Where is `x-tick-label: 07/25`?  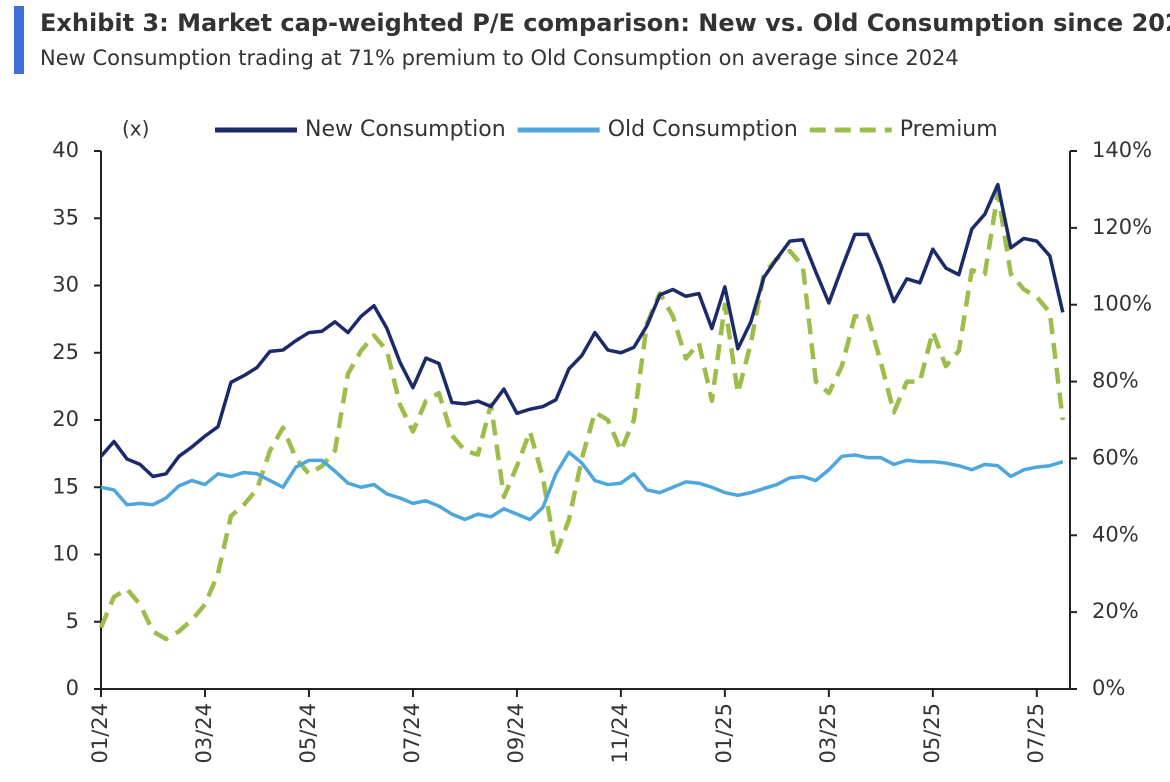
x-tick-label: 07/25 is located at coordinates (1036, 733).